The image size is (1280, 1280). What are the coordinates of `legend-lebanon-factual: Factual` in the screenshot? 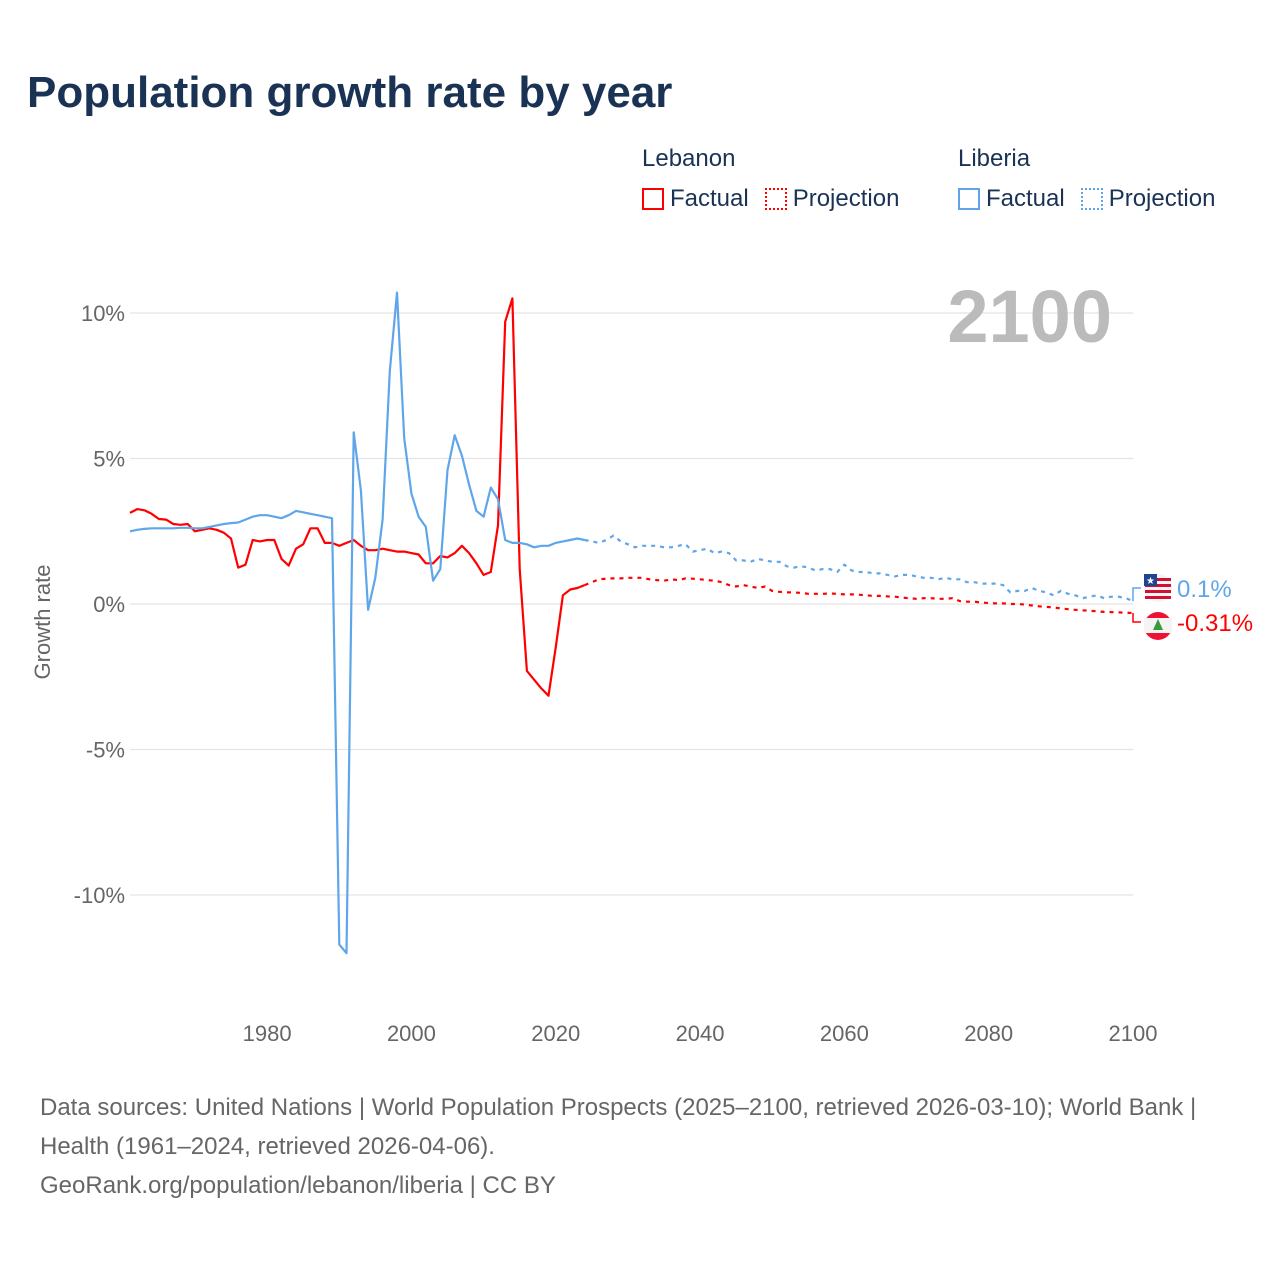 It's located at (695, 199).